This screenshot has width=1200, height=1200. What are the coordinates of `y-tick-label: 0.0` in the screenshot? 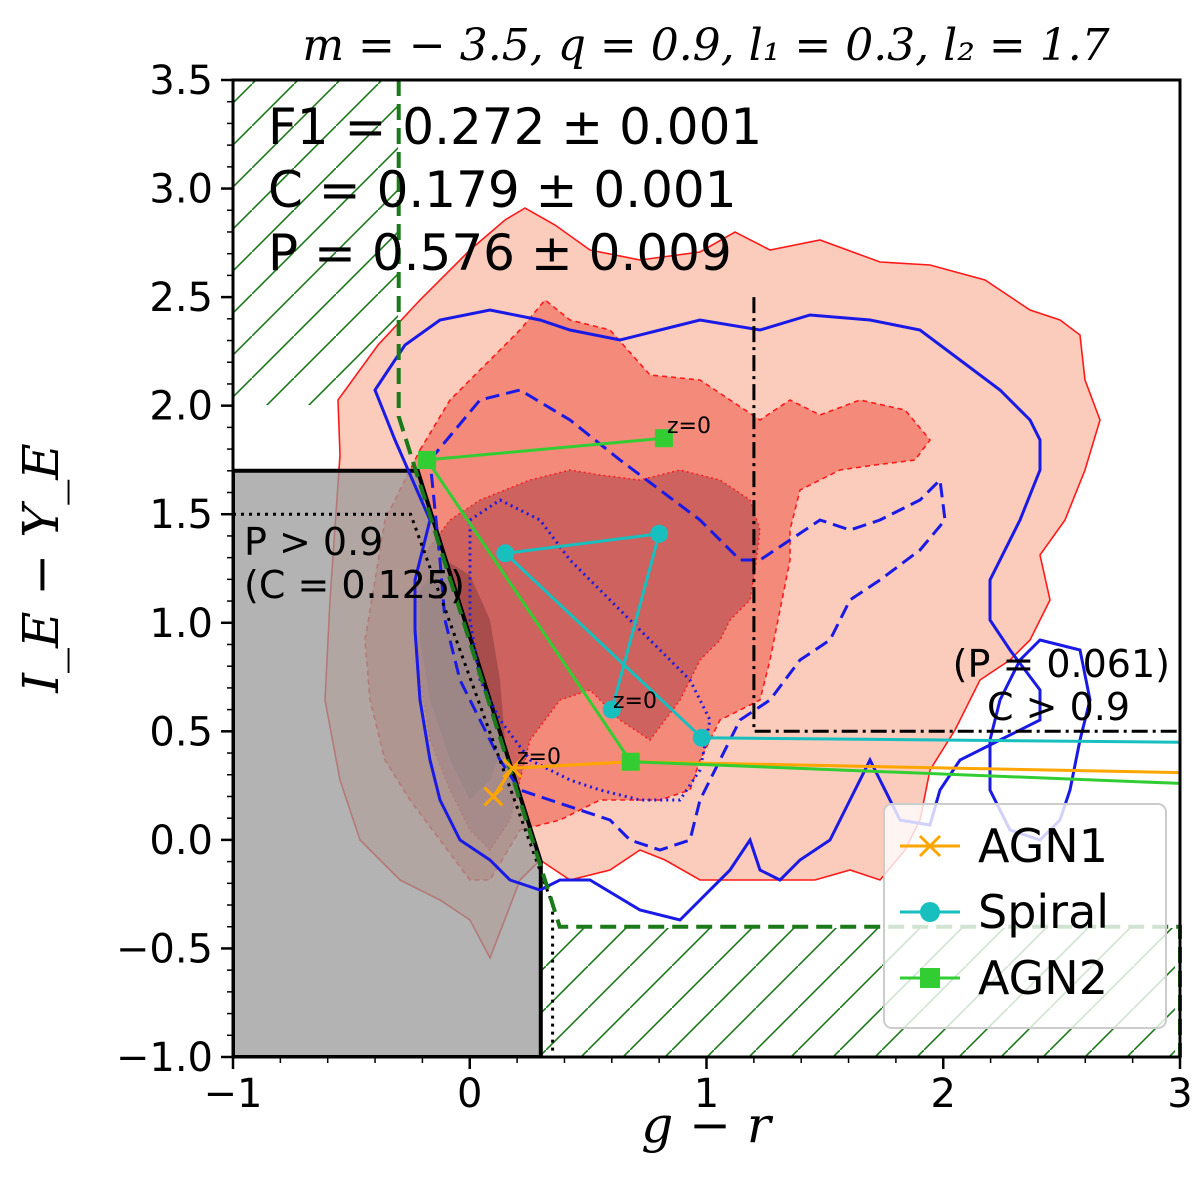 It's located at (181, 841).